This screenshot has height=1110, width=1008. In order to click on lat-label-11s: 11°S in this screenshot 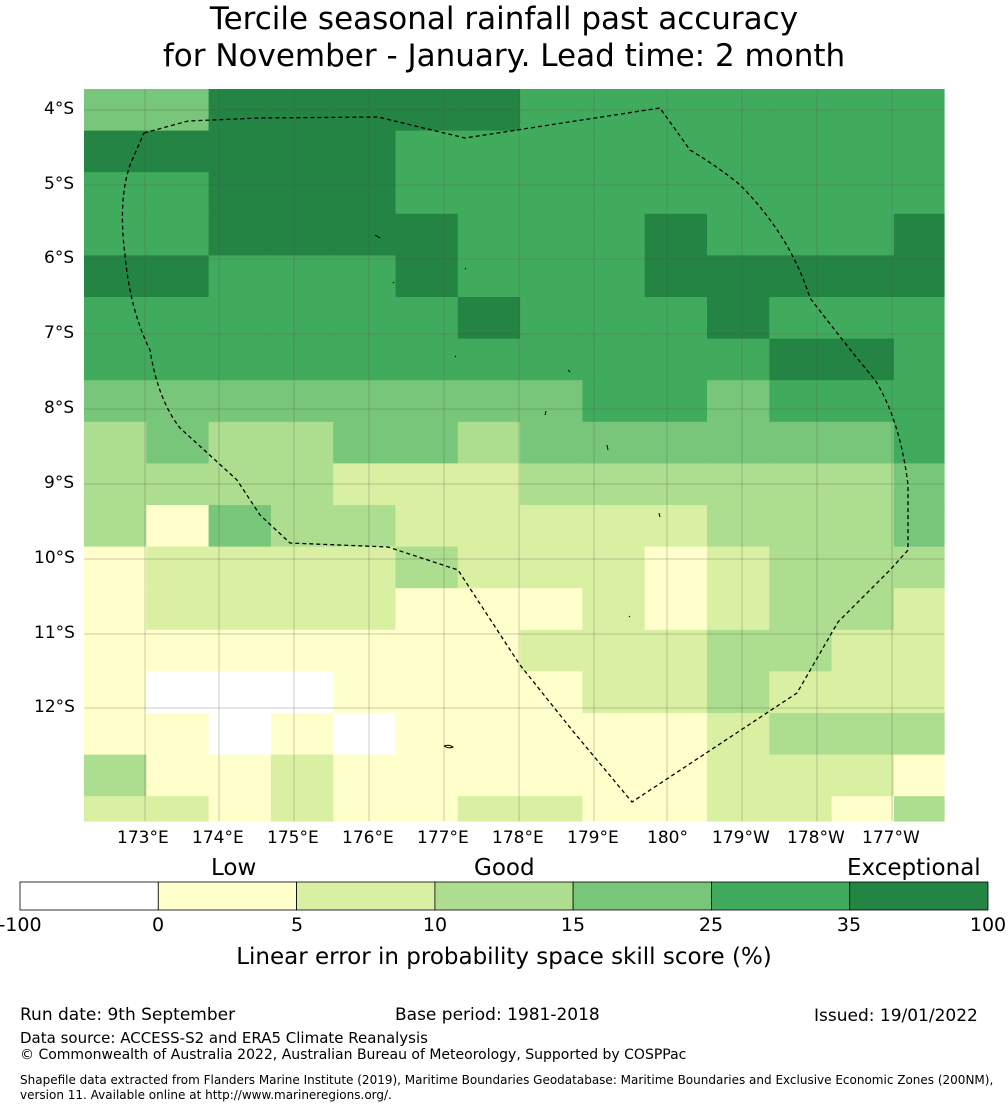, I will do `click(54, 633)`.